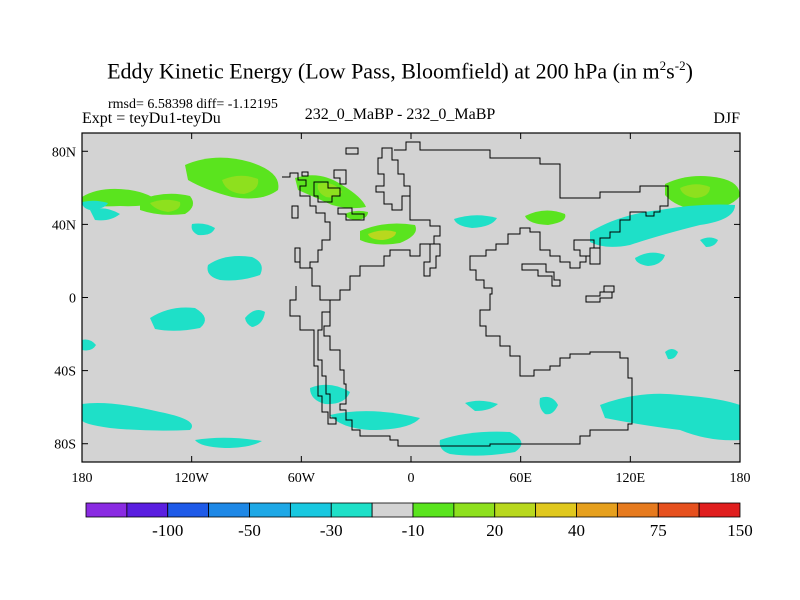 Image resolution: width=800 pixels, height=600 pixels. What do you see at coordinates (400, 114) in the screenshot?
I see `case-label: 232_0_MaBP - 232_0_MaBP` at bounding box center [400, 114].